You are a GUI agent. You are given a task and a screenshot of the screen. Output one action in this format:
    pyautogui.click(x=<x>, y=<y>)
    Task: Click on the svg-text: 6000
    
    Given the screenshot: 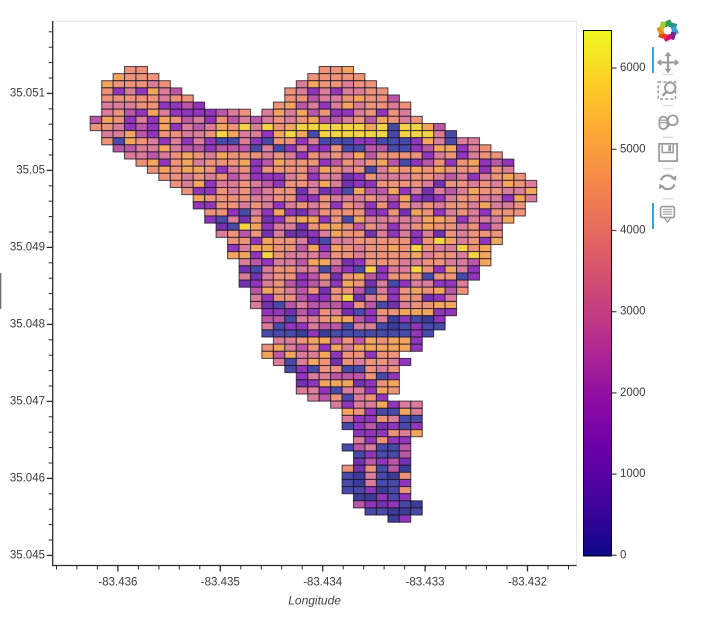 What is the action you would take?
    pyautogui.click(x=633, y=68)
    